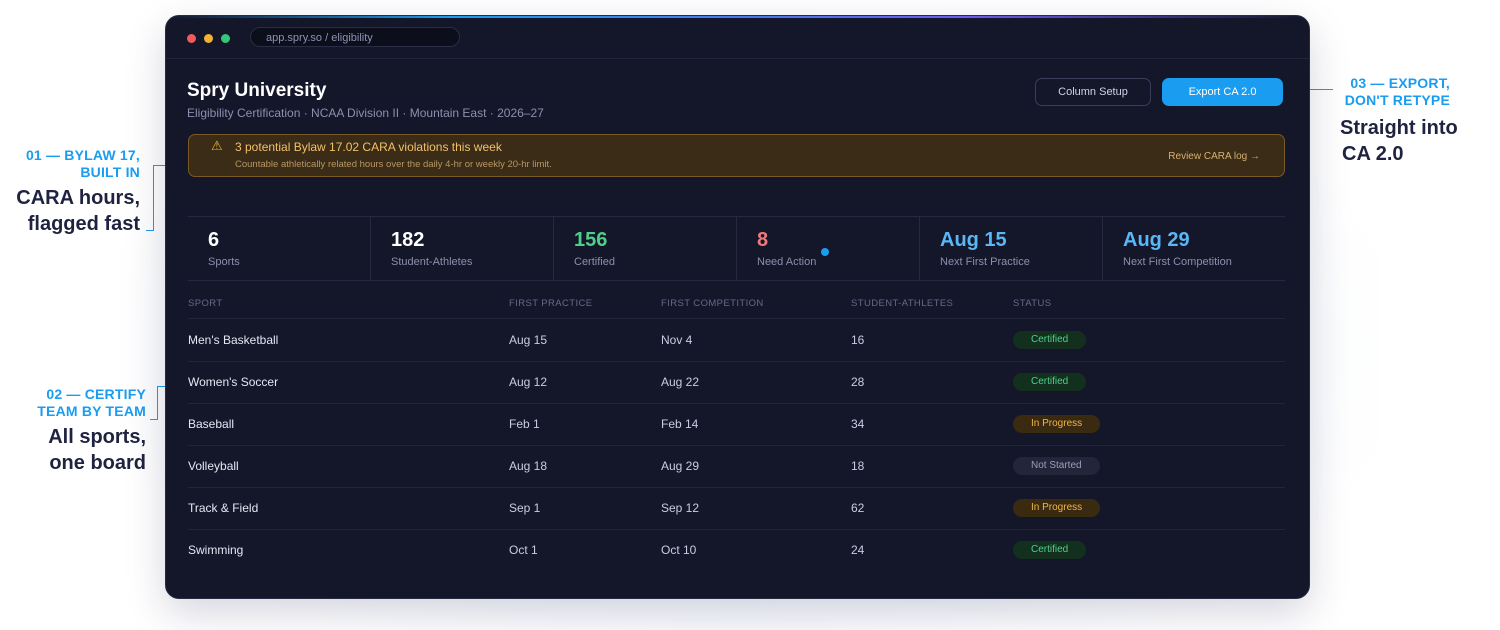 This screenshot has height=630, width=1500. I want to click on sport-cell: Baseball, so click(211, 424).